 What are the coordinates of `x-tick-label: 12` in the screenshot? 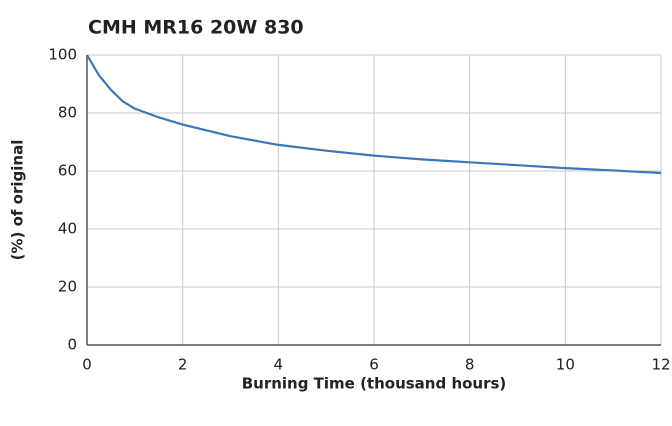 It's located at (660, 365).